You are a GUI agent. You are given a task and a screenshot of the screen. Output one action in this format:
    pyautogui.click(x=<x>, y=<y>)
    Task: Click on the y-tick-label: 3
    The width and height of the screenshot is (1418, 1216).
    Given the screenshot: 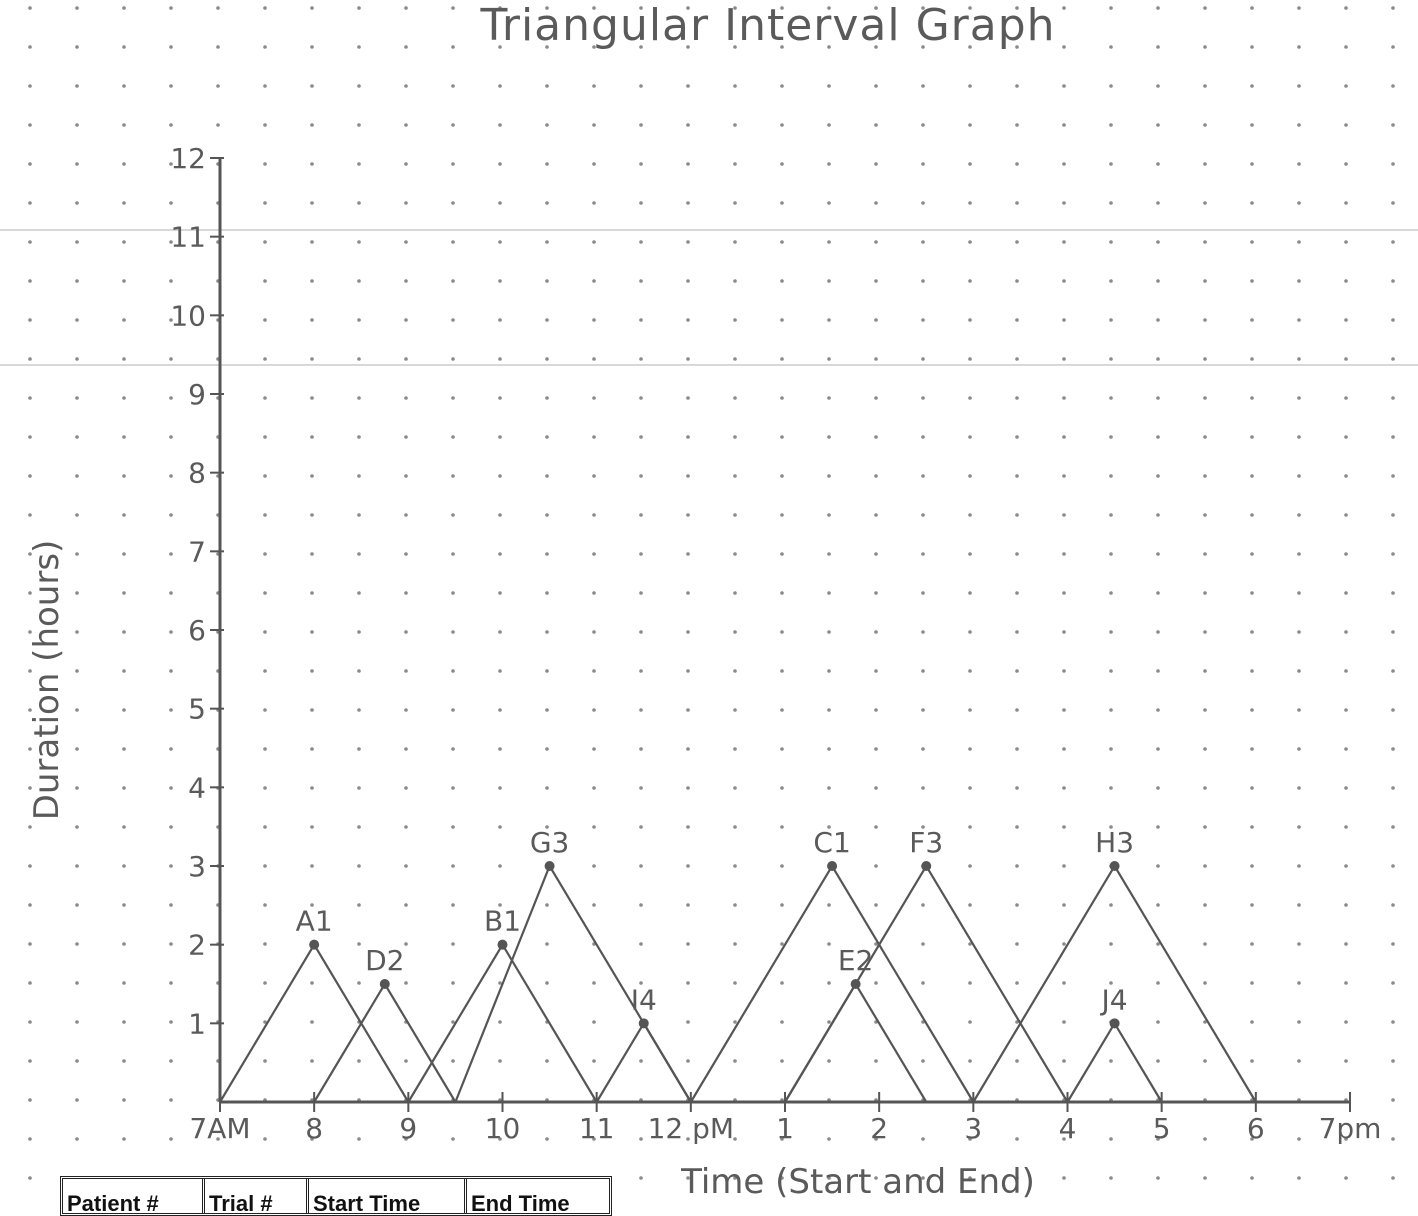 What is the action you would take?
    pyautogui.click(x=197, y=866)
    